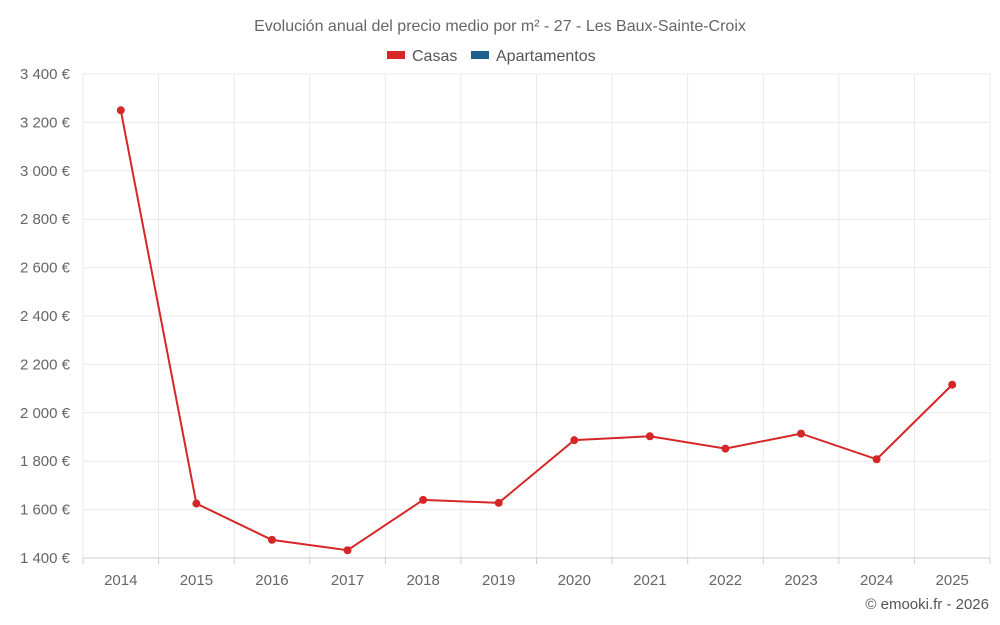 The width and height of the screenshot is (1000, 625). What do you see at coordinates (120, 580) in the screenshot?
I see `x-tick-label: 2014` at bounding box center [120, 580].